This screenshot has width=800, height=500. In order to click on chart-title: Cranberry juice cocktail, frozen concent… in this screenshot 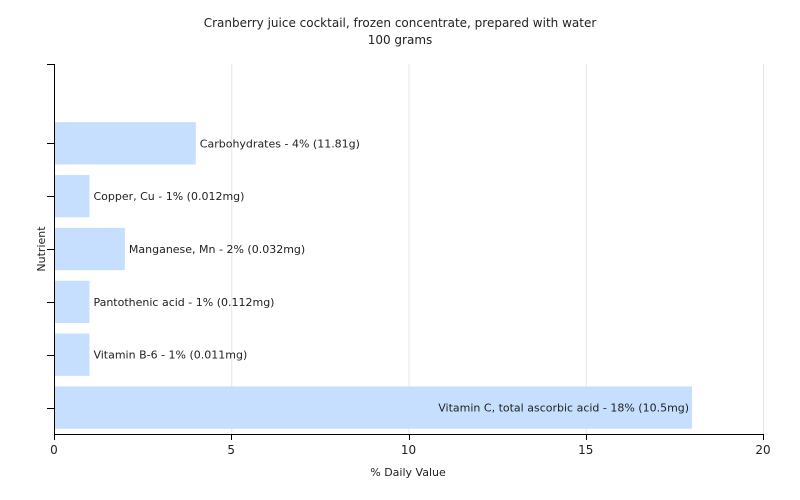, I will do `click(400, 23)`.